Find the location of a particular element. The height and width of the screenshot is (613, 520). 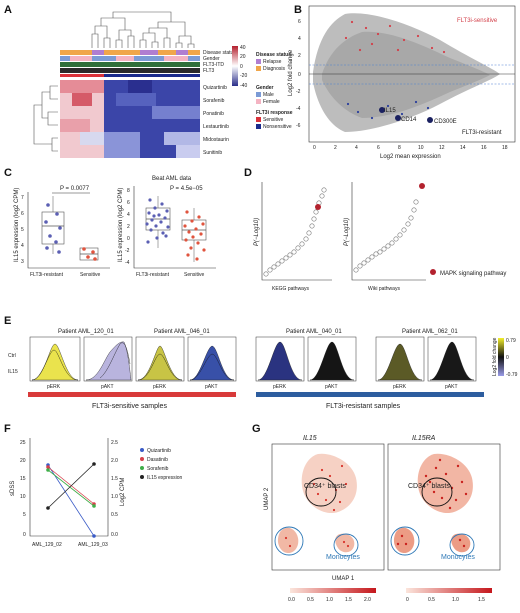

panel-b-y-ticks: 6 4 2 0 -2 -4 -6 is located at coordinates (298, 74).